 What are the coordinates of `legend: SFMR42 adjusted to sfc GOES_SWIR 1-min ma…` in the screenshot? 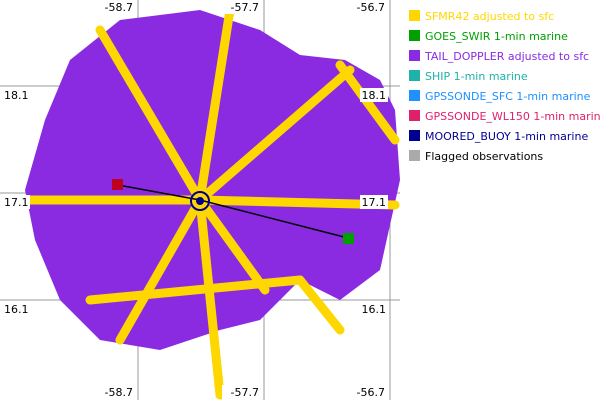 It's located at (504, 86).